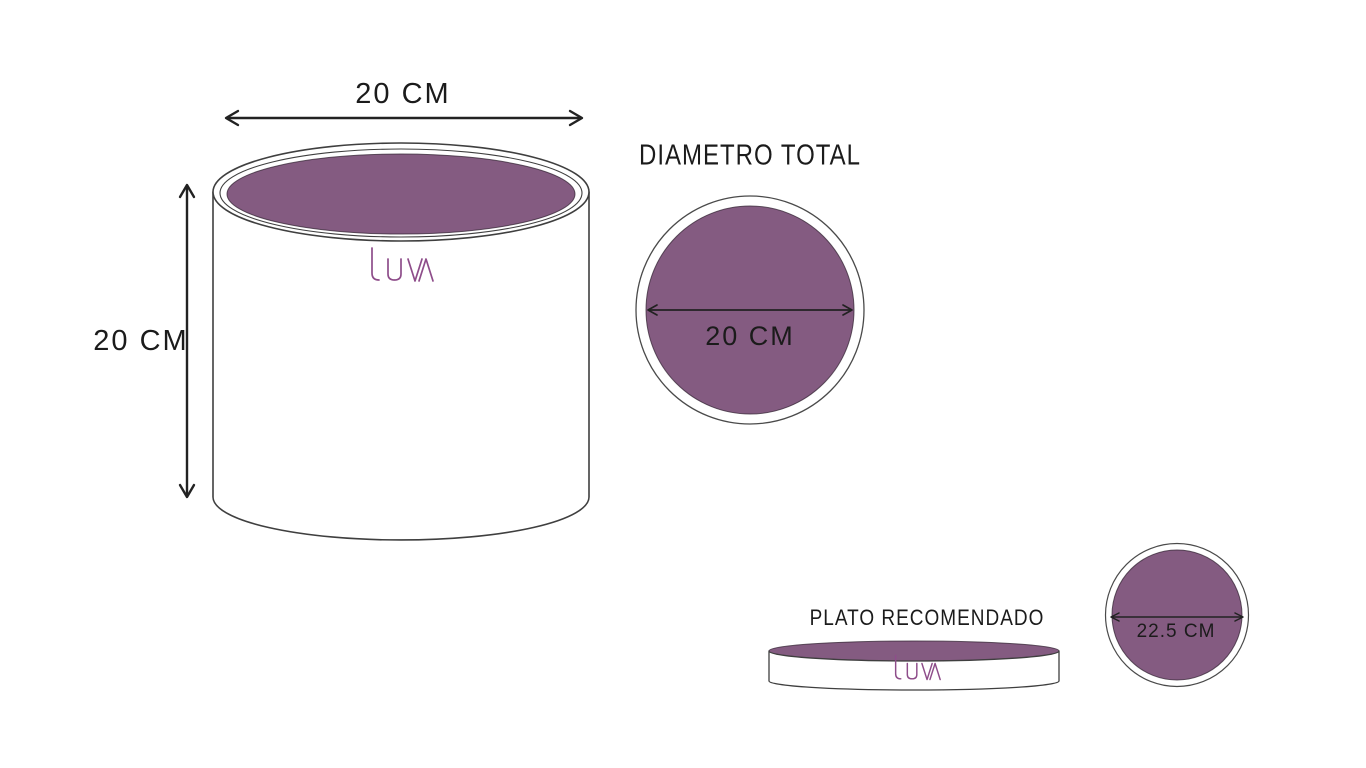  I want to click on plate-diameter-value-label: 22.5 CM, so click(1176, 631).